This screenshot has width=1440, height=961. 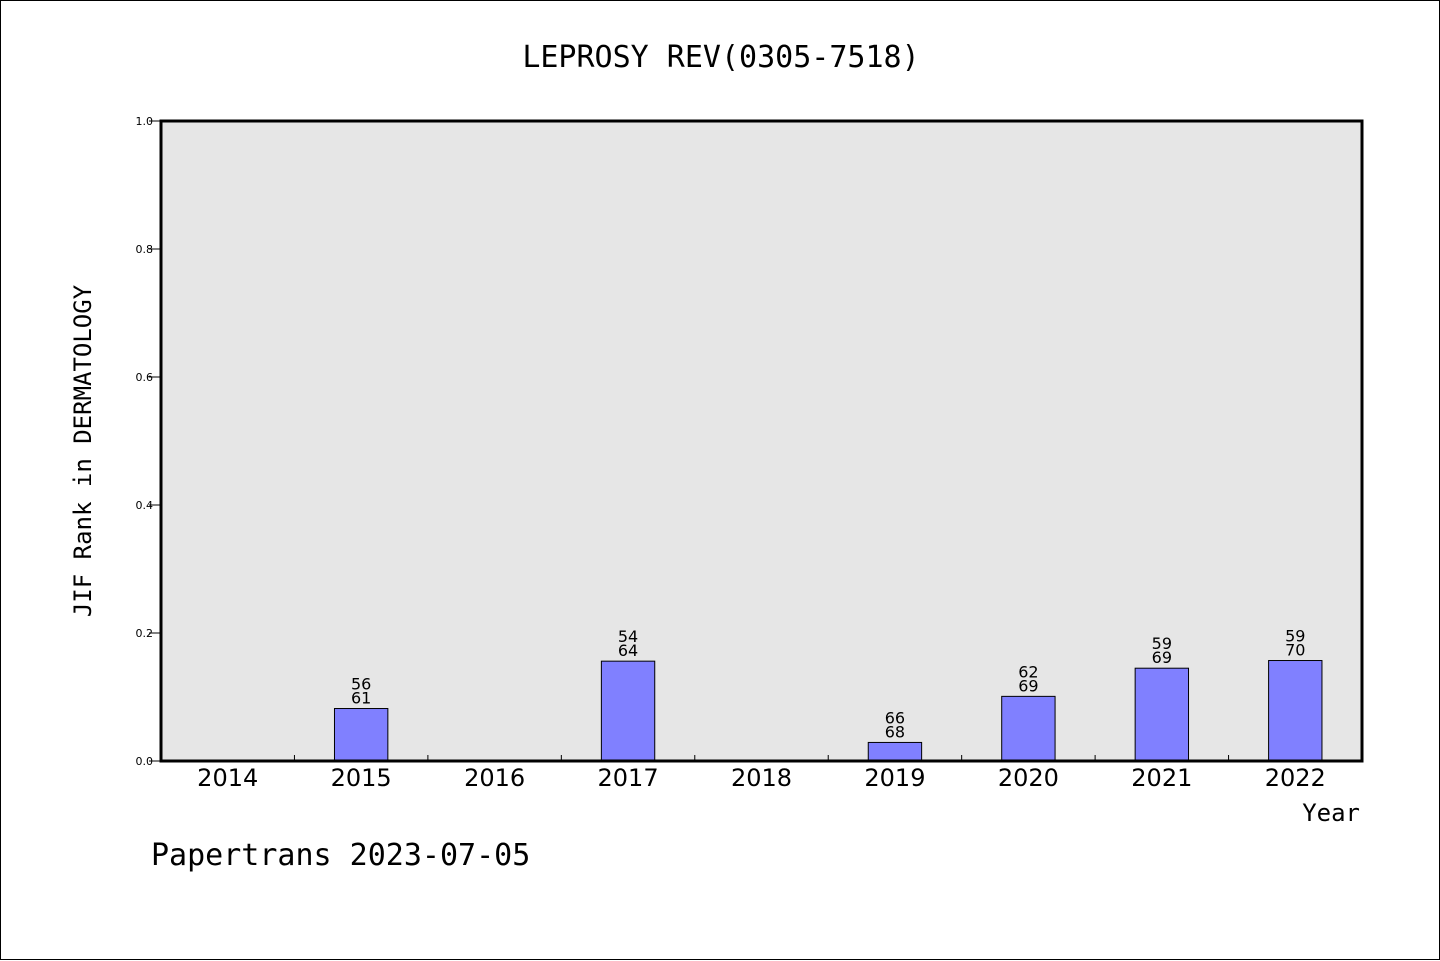 I want to click on x-tick-label: 2016, so click(x=494, y=778).